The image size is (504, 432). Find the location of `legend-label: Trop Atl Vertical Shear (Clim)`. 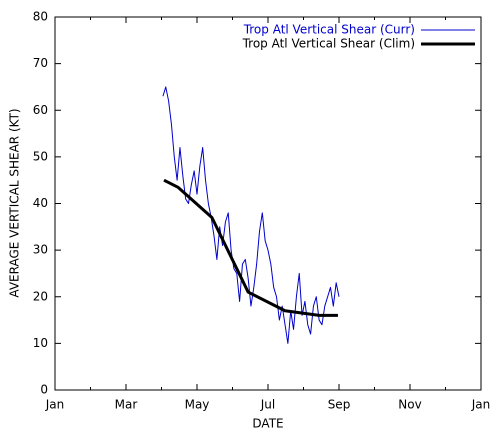

legend-label: Trop Atl Vertical Shear (Clim) is located at coordinates (328, 44).